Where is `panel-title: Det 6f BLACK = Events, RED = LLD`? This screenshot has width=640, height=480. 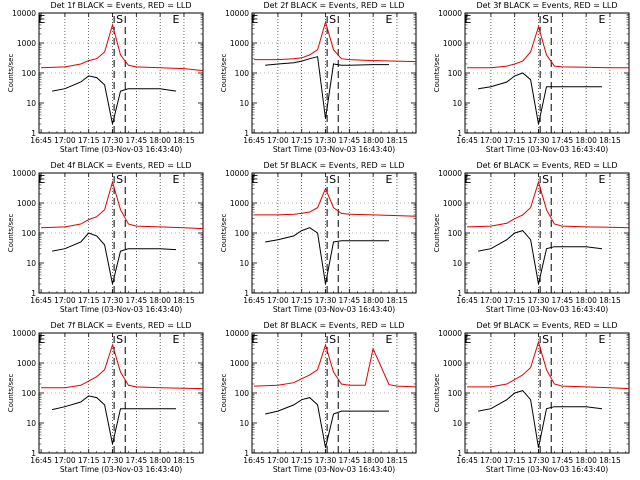
panel-title: Det 6f BLACK = Events, RED = LLD is located at coordinates (546, 165).